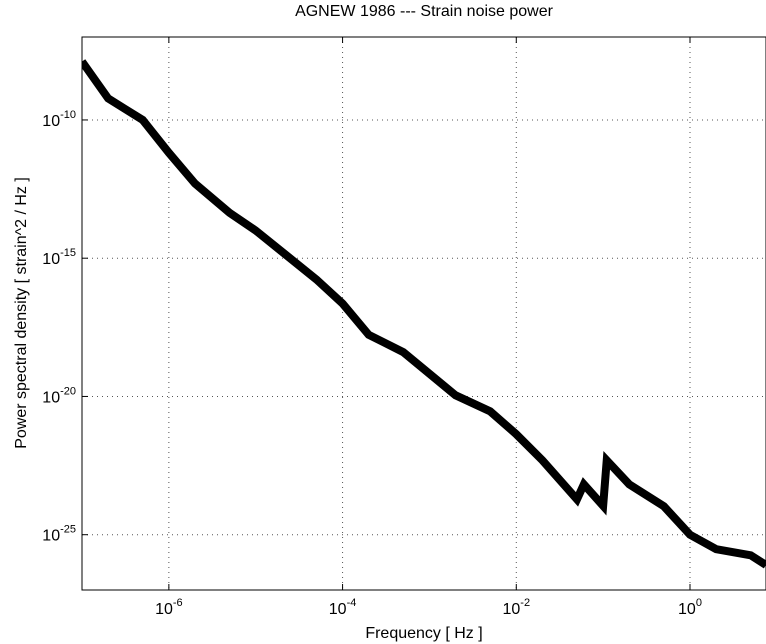 The image size is (766, 644). Describe the element at coordinates (59, 395) in the screenshot. I see `y-tick-label: 10-20` at that location.